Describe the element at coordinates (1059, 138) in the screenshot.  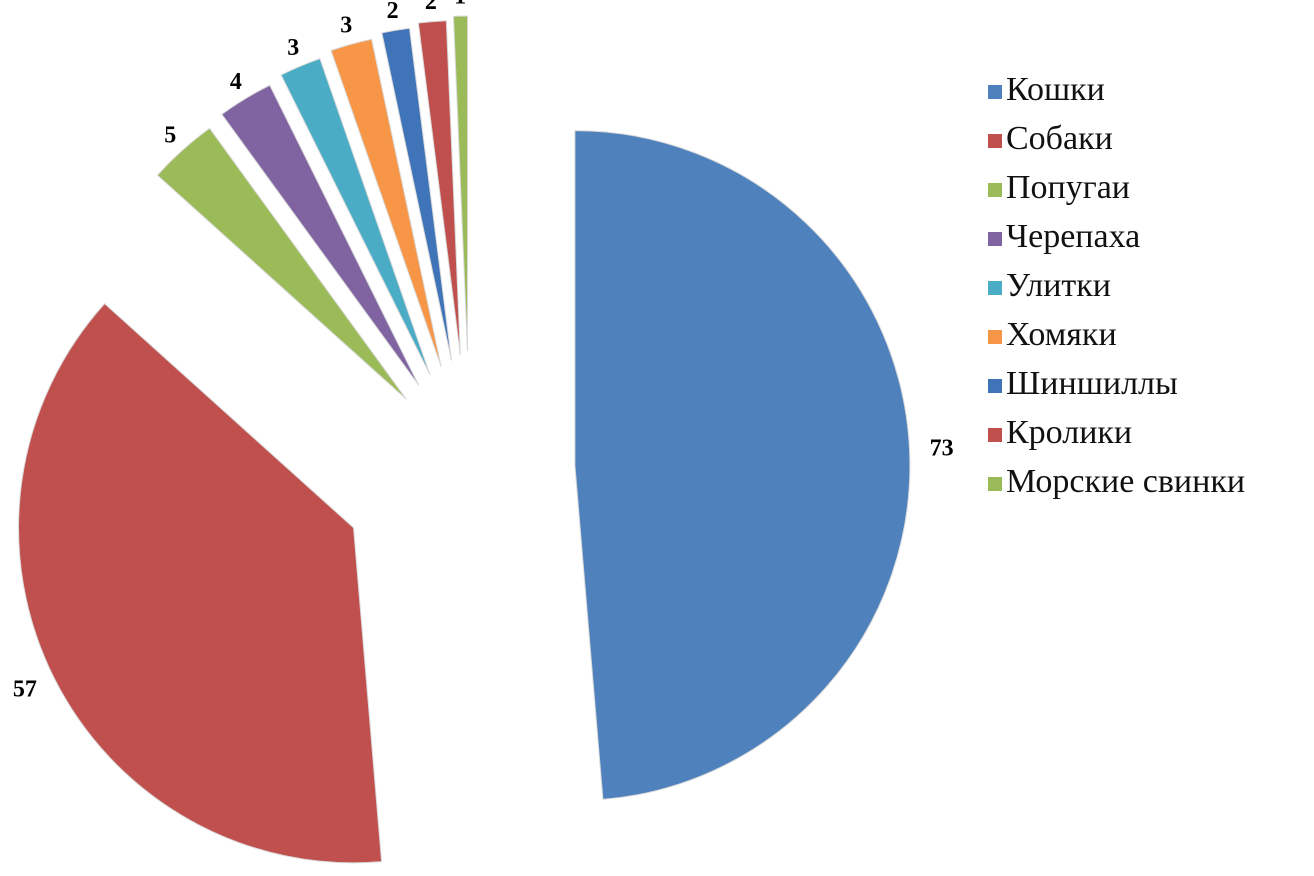
I see `legend-label: Собаки` at that location.